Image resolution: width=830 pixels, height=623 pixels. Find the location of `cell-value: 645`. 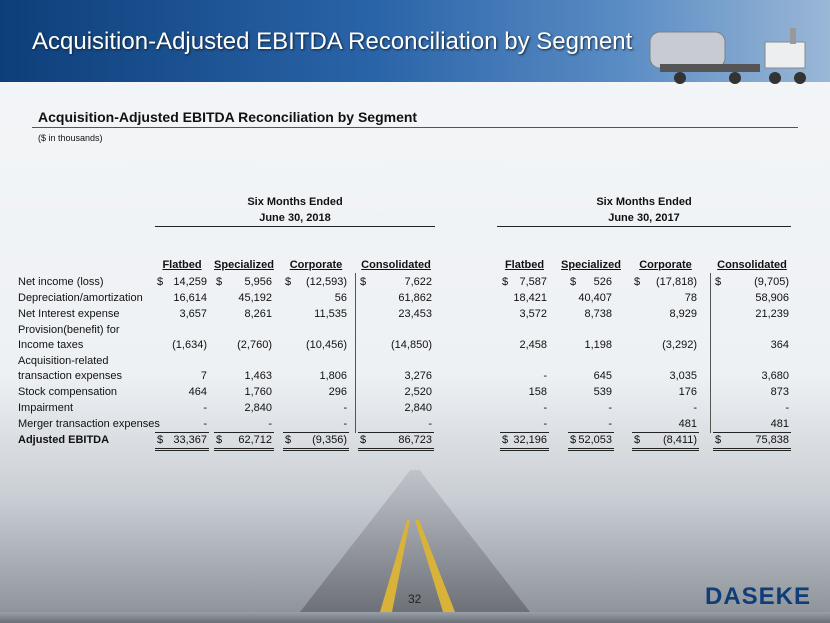

cell-value: 645 is located at coordinates (602, 376).